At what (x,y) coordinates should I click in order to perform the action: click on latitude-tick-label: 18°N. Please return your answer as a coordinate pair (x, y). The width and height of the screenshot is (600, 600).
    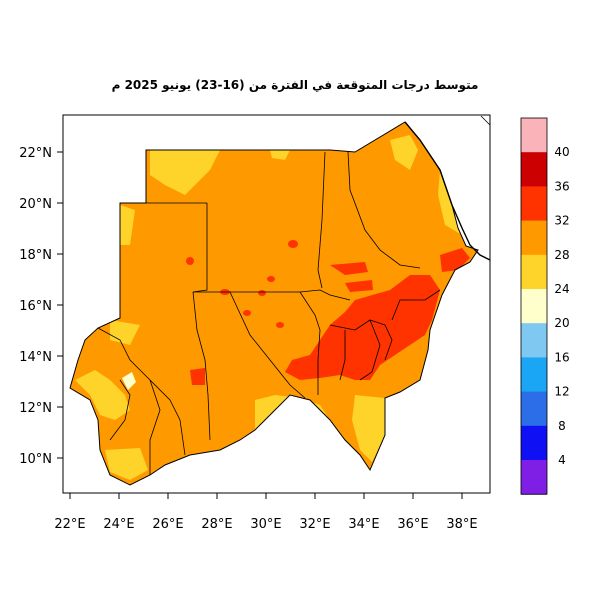
    Looking at the image, I should click on (35, 255).